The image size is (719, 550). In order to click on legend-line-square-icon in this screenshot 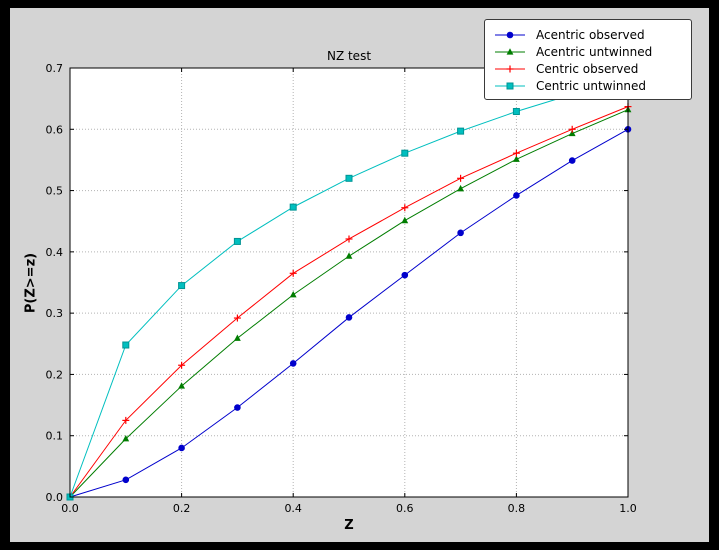, I will do `click(510, 85)`.